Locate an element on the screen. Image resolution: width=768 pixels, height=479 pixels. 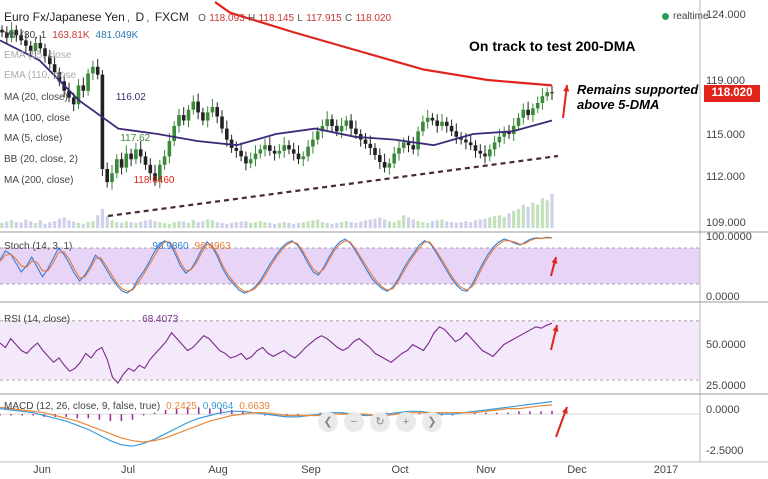
stoch-label: Stoch (14, 3, 1) is located at coordinates (38, 246).